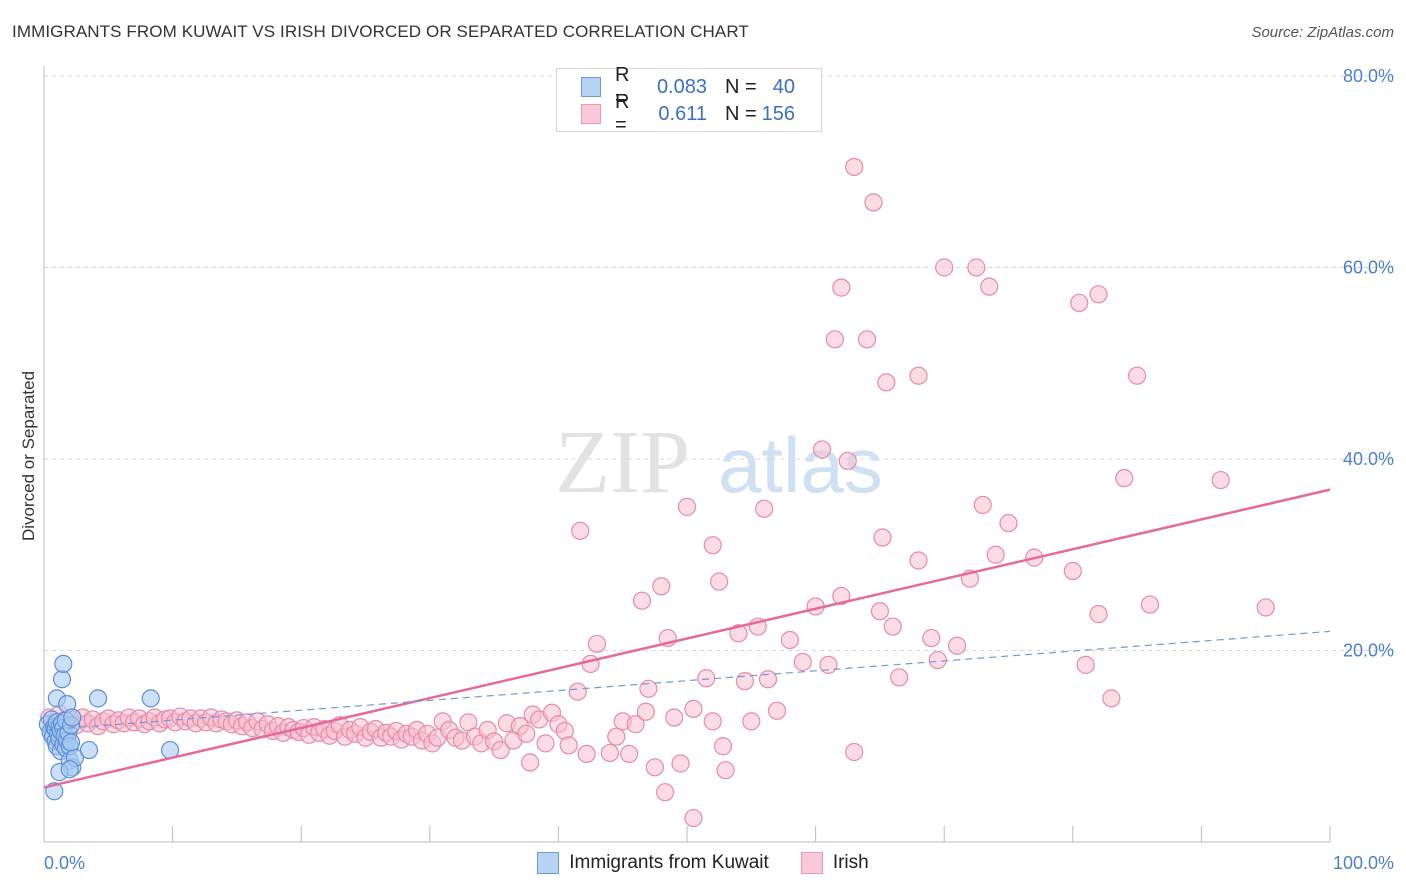 This screenshot has height=892, width=1406. I want to click on r-value: 0.611, so click(682, 113).